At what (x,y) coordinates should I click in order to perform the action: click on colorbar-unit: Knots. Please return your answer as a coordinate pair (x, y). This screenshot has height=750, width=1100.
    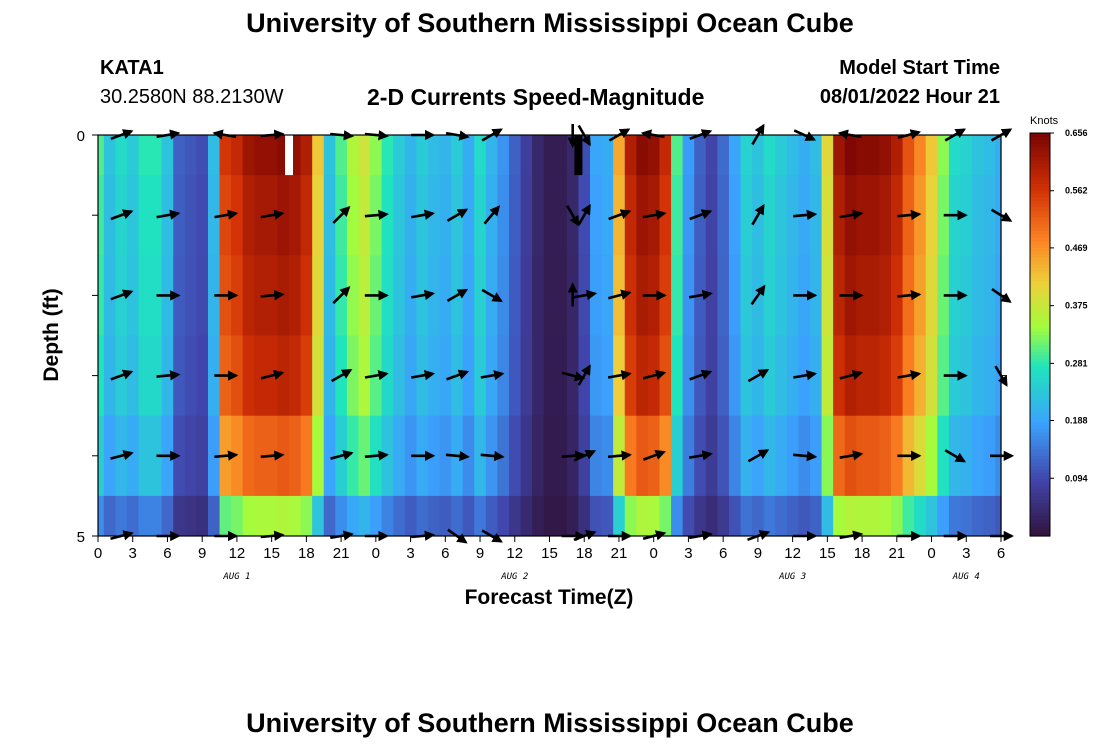
    Looking at the image, I should click on (1044, 121).